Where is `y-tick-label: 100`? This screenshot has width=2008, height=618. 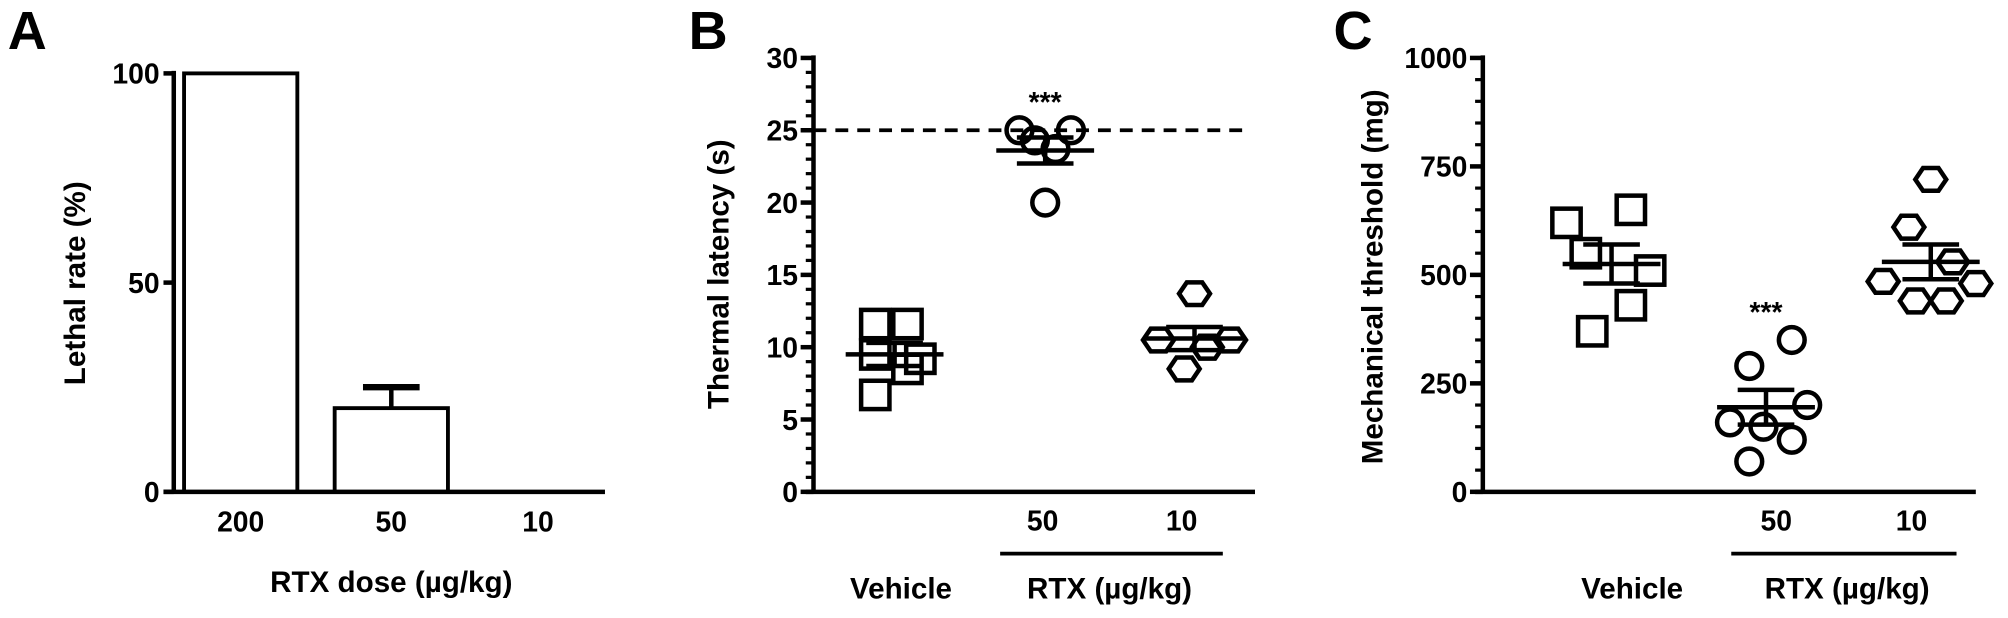 y-tick-label: 100 is located at coordinates (135, 75).